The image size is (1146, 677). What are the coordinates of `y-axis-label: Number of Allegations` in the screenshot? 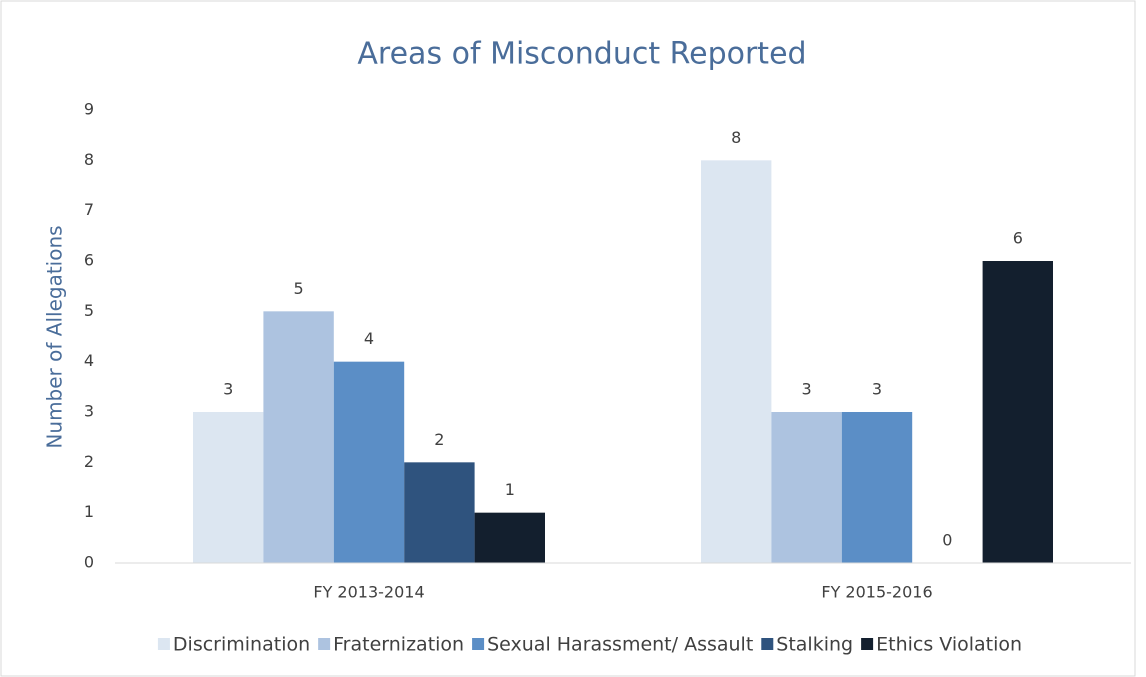 It's located at (55, 336).